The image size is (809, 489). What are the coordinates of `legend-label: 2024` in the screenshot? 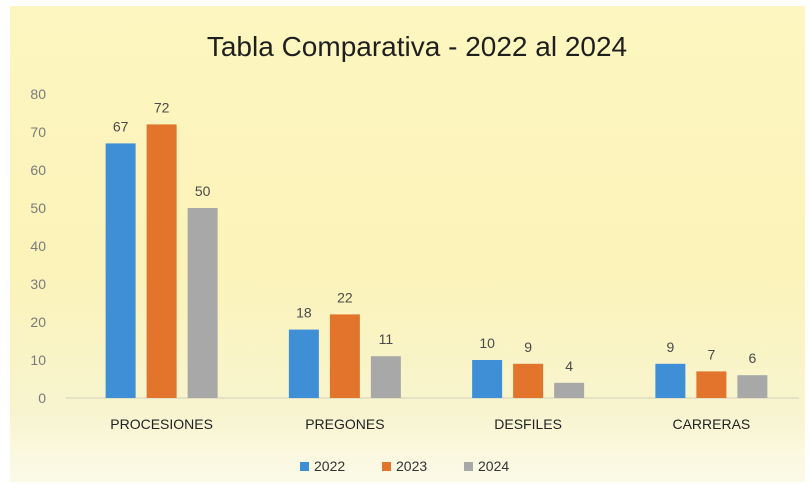 It's located at (493, 466).